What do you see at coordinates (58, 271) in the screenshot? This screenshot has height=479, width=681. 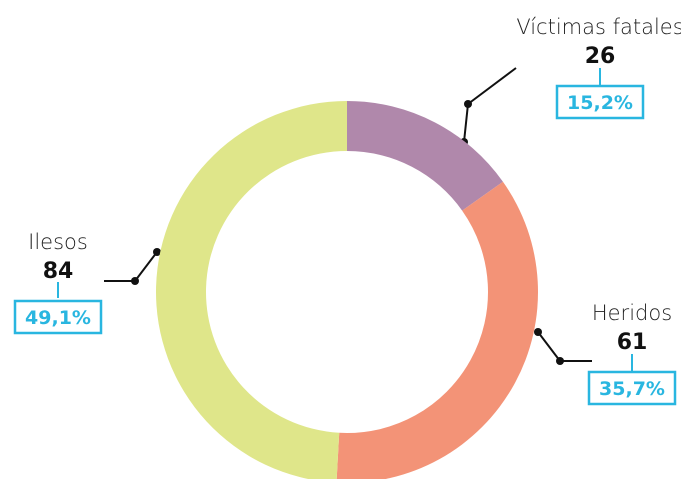 I see `value-label: 84` at bounding box center [58, 271].